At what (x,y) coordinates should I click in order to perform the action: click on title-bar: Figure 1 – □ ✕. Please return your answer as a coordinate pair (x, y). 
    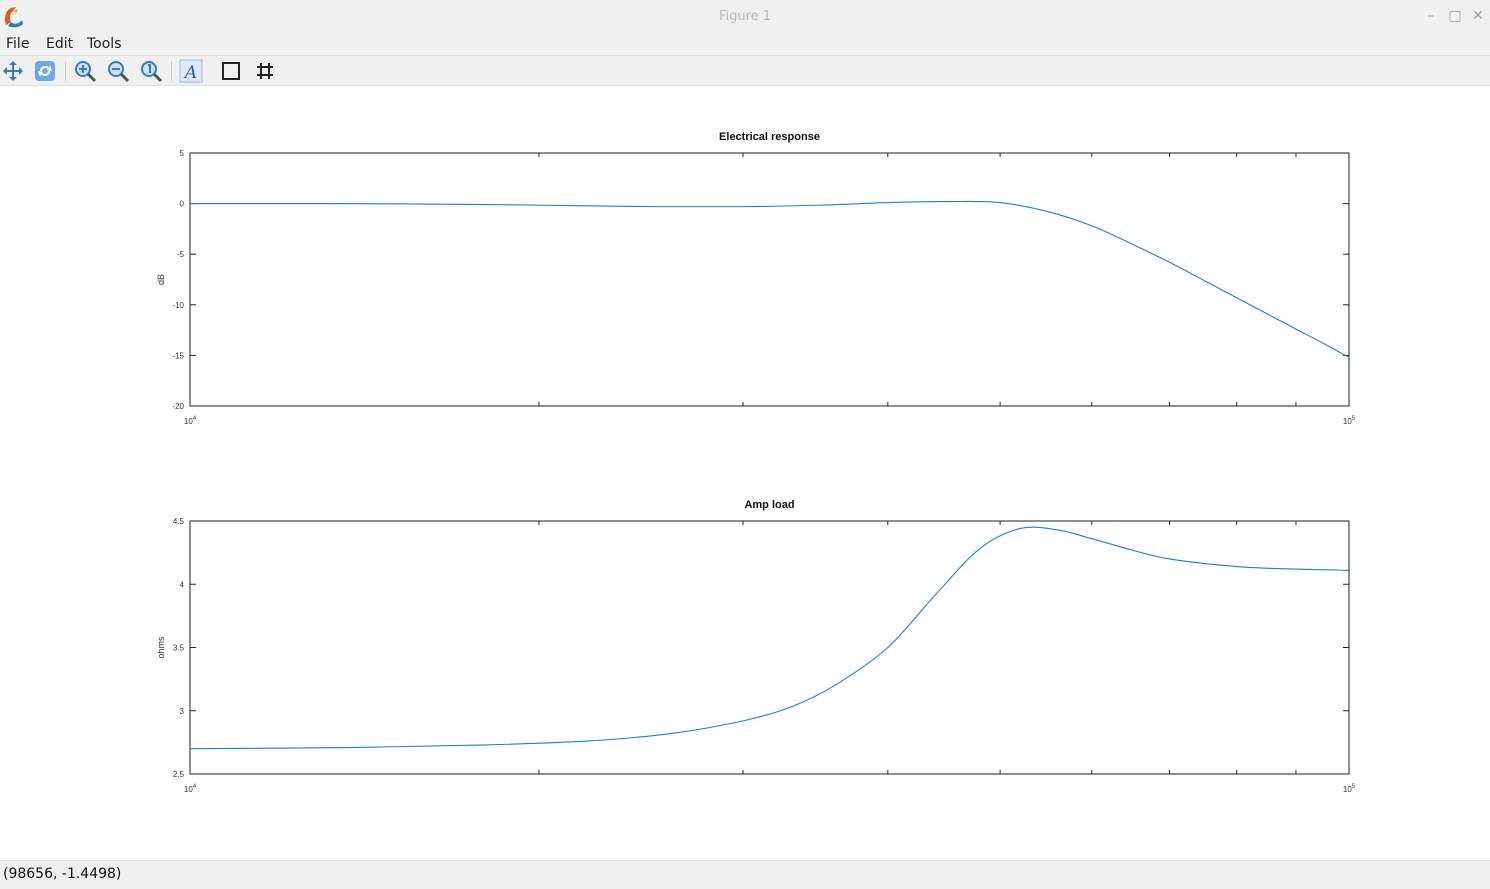
    Looking at the image, I should click on (745, 16).